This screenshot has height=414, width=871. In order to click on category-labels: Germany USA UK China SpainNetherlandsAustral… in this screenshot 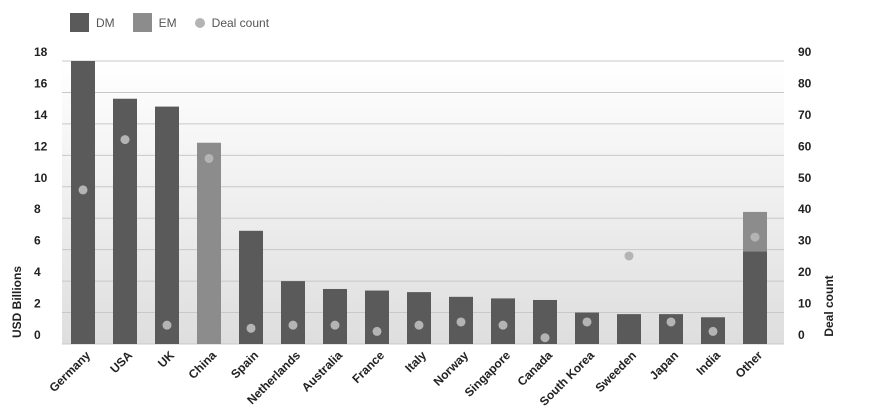, I will do `click(405, 378)`.